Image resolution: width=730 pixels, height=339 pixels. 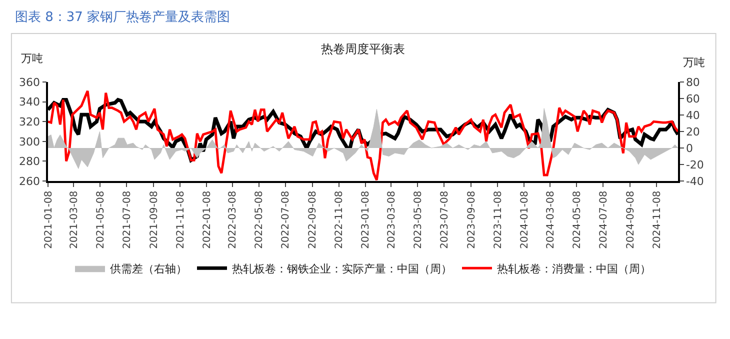 I want to click on x-tick-label: 2023-09-08, so click(x=472, y=219).